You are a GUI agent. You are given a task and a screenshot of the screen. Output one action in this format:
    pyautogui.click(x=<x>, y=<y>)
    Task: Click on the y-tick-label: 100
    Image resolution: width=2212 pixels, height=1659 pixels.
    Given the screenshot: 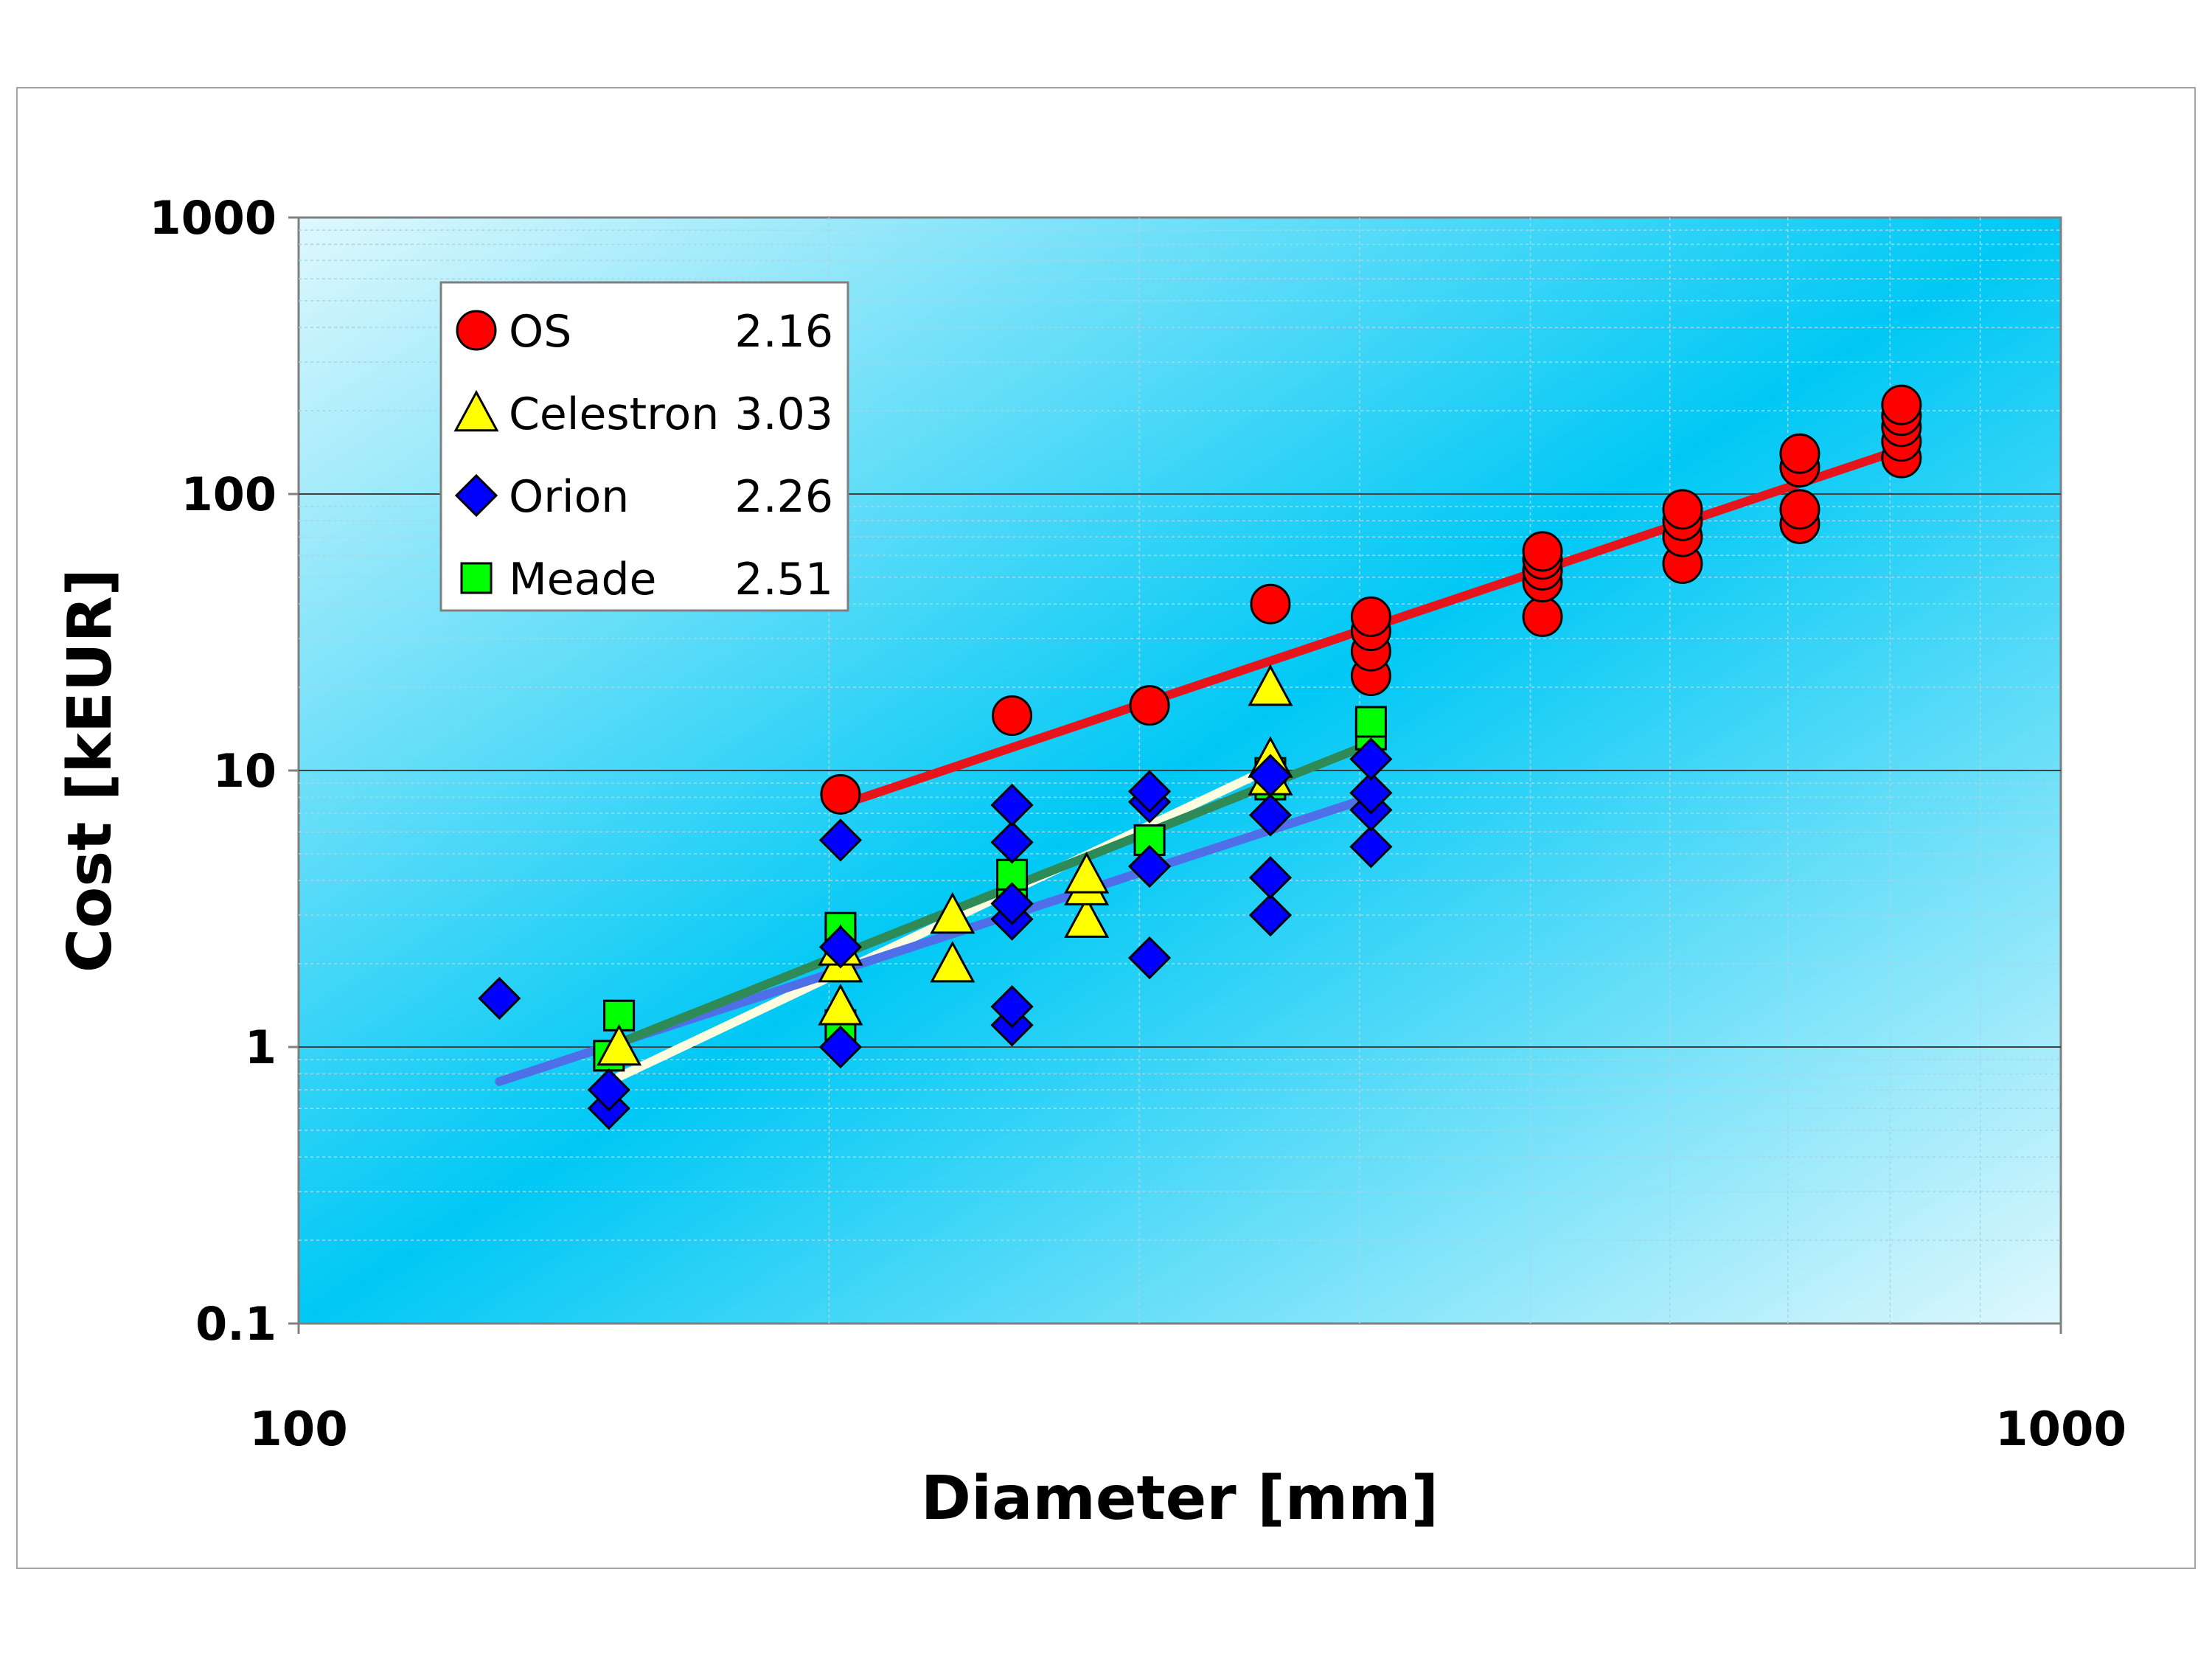 What is the action you would take?
    pyautogui.click(x=228, y=494)
    